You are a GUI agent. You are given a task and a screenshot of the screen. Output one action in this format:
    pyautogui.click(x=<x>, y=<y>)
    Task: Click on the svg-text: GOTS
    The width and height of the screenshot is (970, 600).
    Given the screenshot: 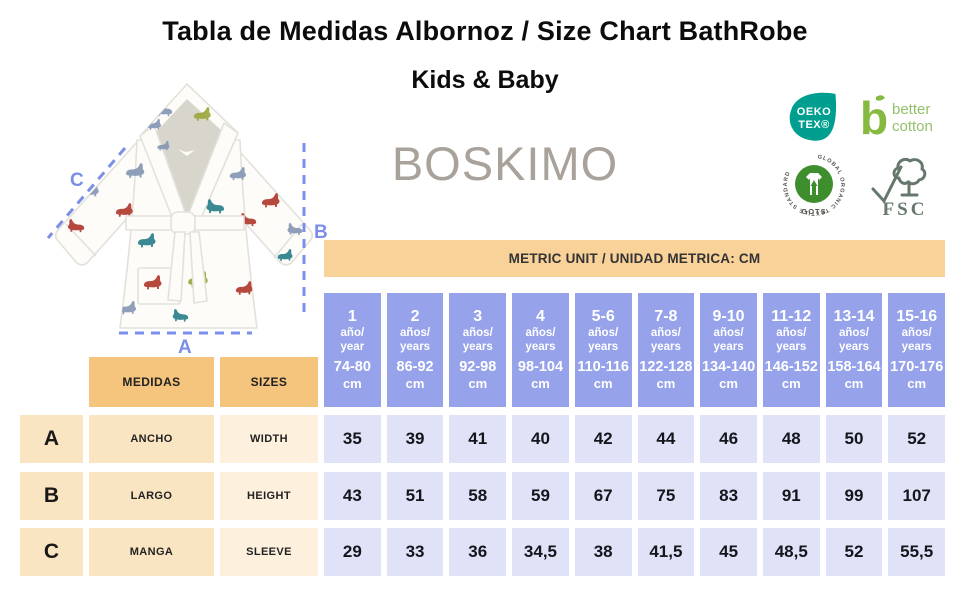 What is the action you would take?
    pyautogui.click(x=813, y=211)
    